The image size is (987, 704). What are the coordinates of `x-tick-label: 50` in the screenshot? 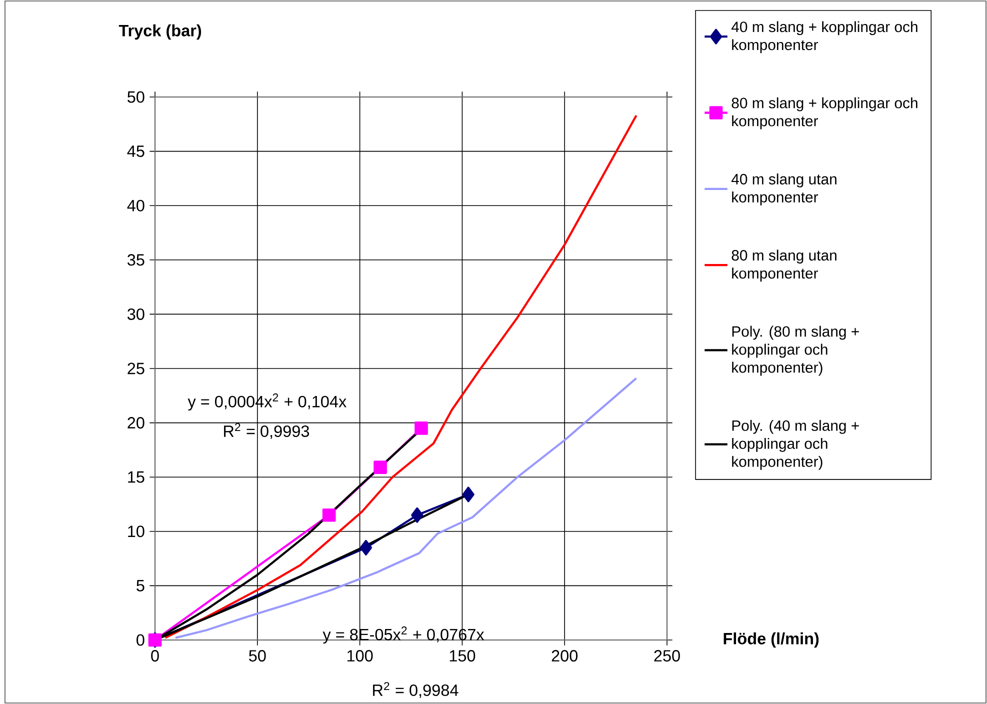 It's located at (257, 656).